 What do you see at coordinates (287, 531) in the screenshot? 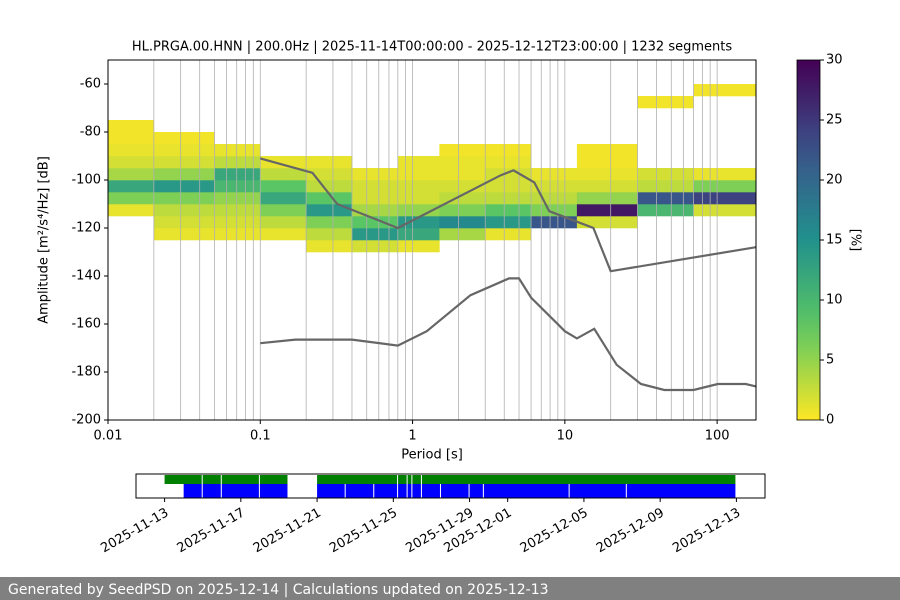
I see `x-tick-label: 2025-11-21` at bounding box center [287, 531].